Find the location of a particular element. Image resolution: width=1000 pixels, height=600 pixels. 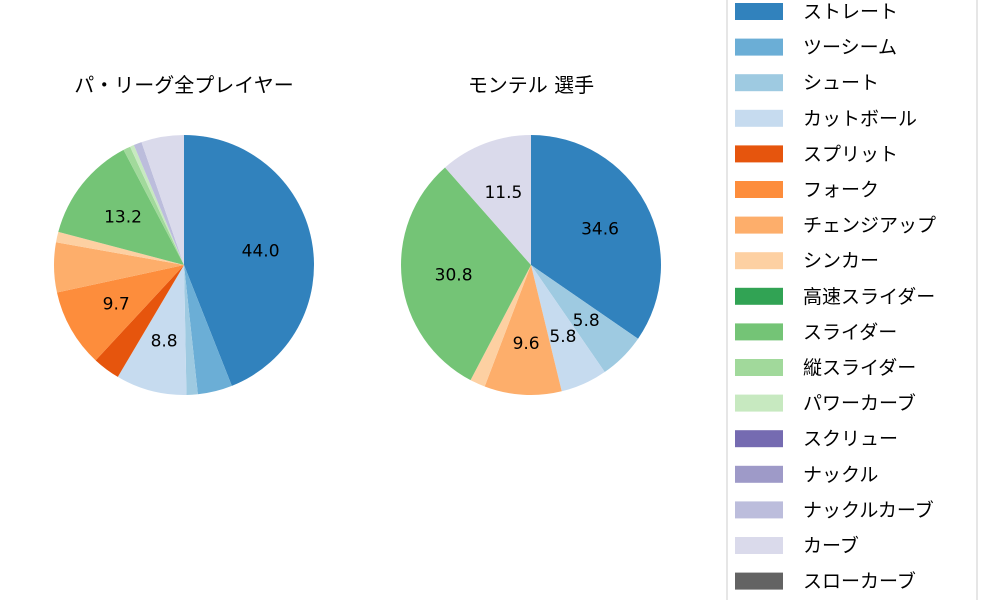

pie-1-label-0: 34.6 is located at coordinates (600, 230).